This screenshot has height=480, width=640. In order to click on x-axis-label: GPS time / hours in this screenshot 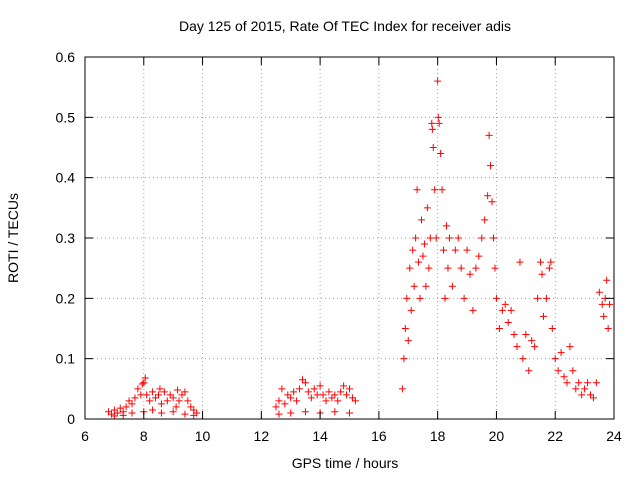, I will do `click(345, 463)`.